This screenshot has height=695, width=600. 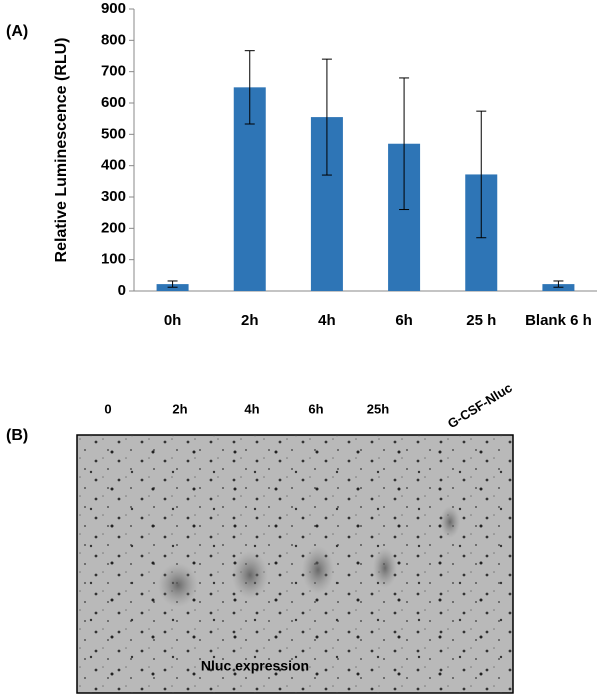 I want to click on lane-label: 2h, so click(x=179, y=408).